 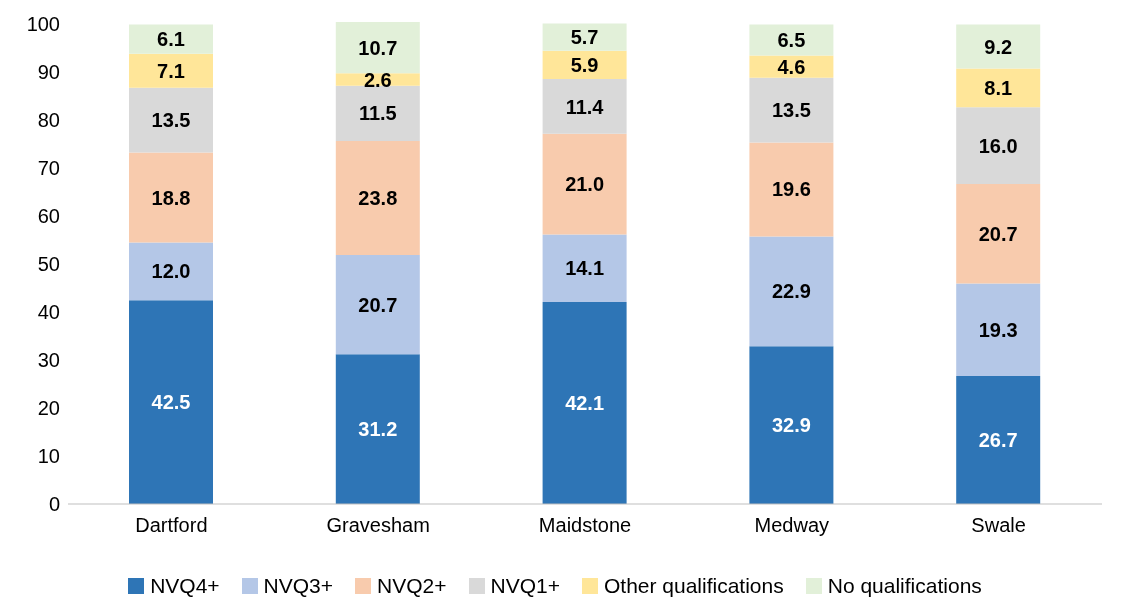 I want to click on data-label: 11.4, so click(x=585, y=106).